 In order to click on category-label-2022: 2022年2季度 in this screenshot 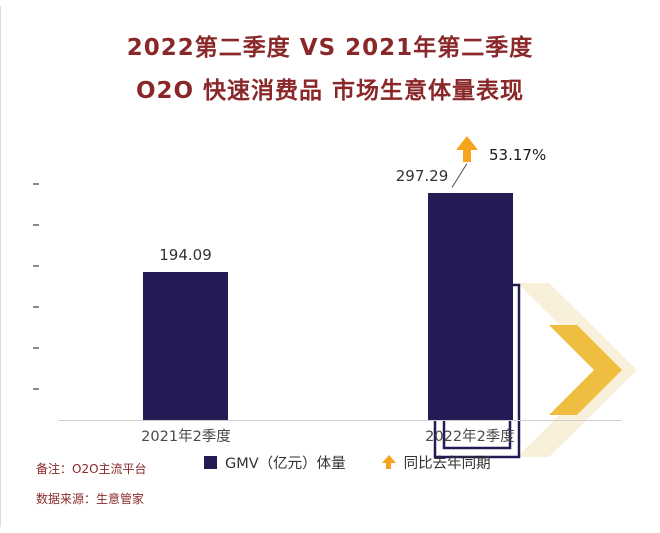, I will do `click(470, 437)`.